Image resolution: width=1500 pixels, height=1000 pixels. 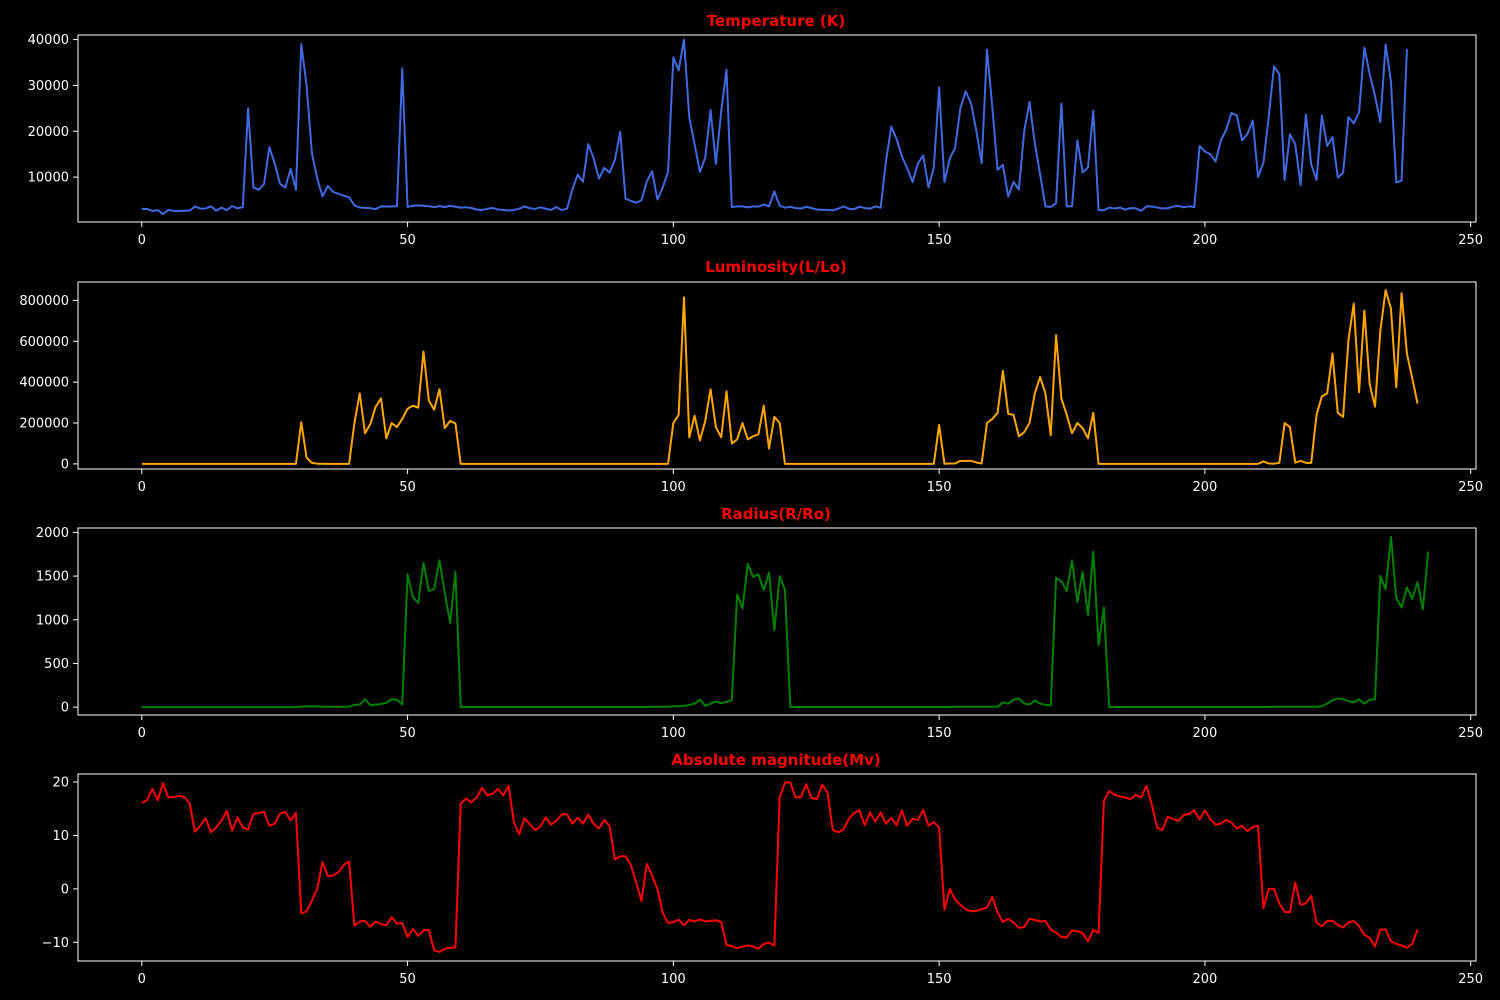 What do you see at coordinates (48, 40) in the screenshot?
I see `y-tick-label-temperature: 40000` at bounding box center [48, 40].